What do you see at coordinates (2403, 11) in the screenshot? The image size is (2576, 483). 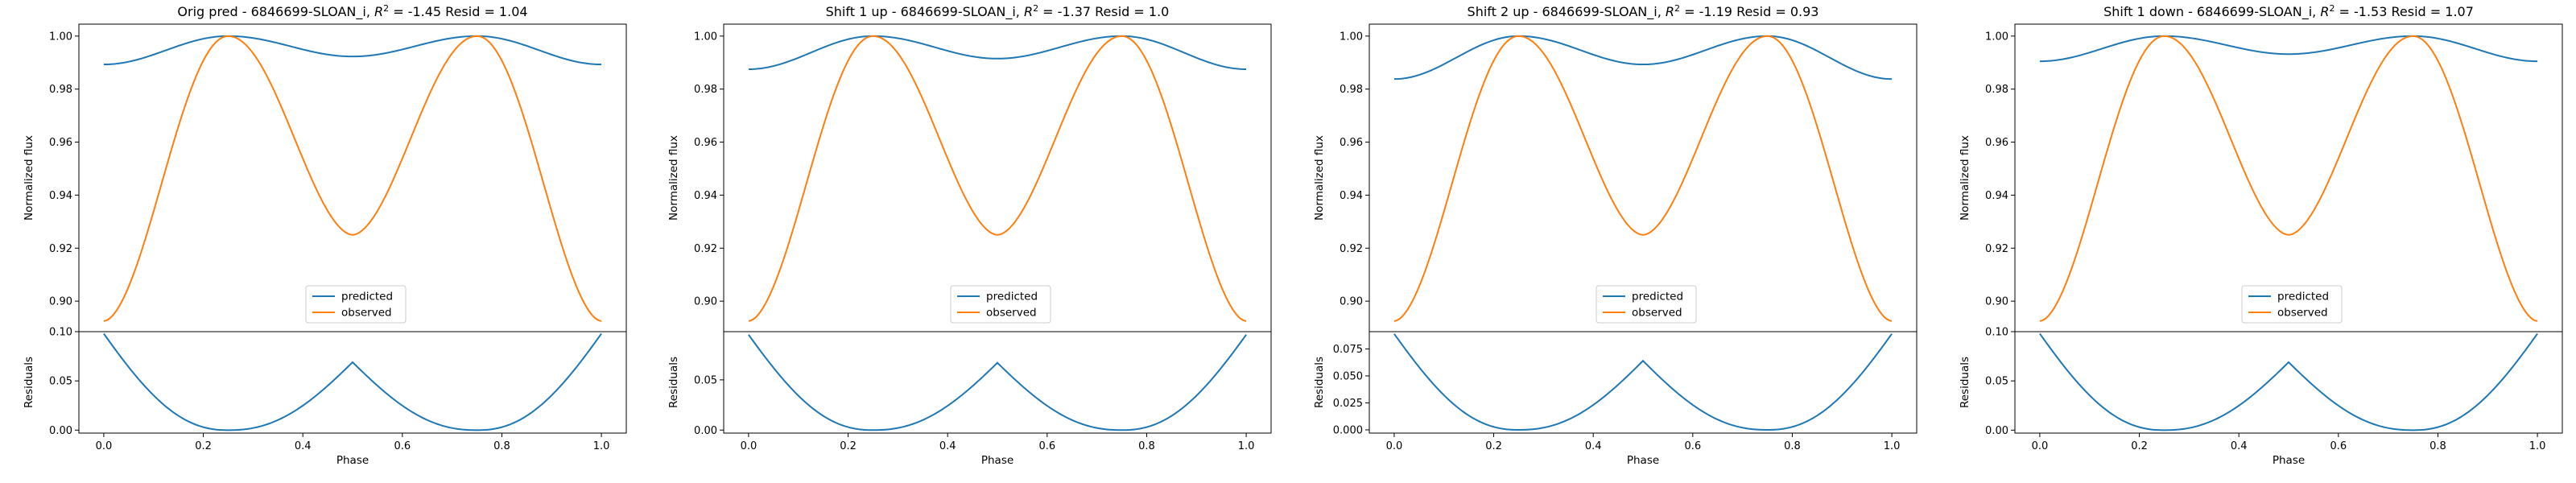 I see `title-suffix: = -1.53 Resid = 1.07` at bounding box center [2403, 11].